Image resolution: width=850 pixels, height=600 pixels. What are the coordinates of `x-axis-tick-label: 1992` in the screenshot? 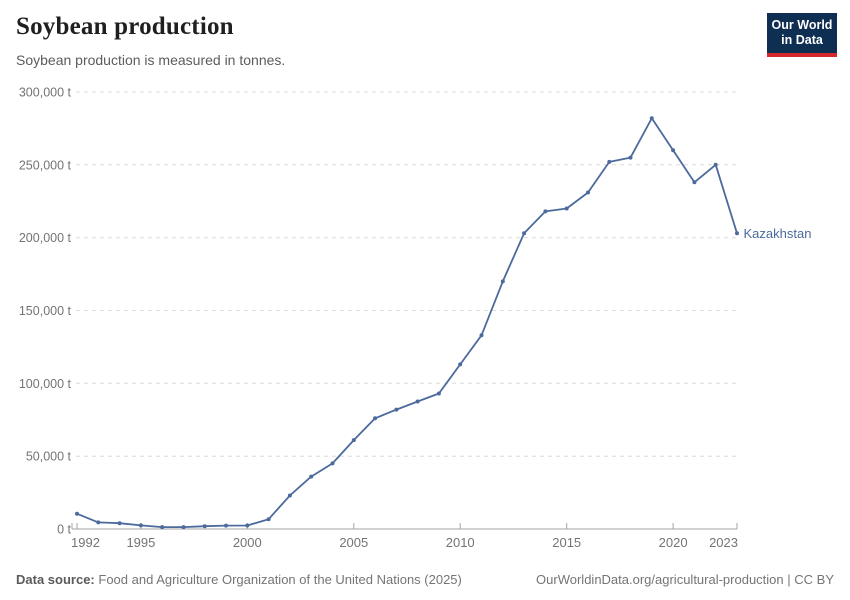 It's located at (85, 542).